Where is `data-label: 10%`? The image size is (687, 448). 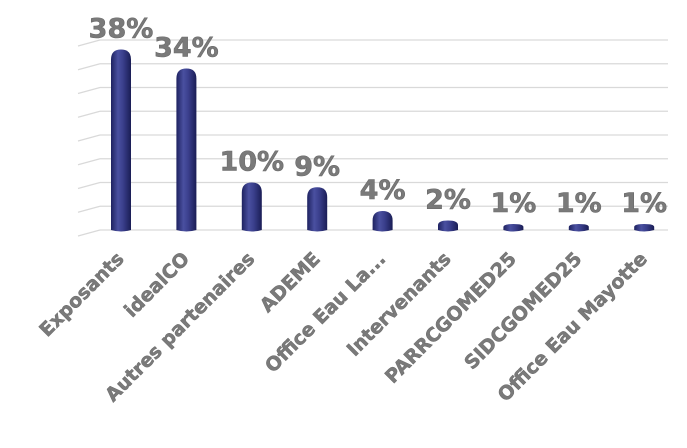 data-label: 10% is located at coordinates (251, 162).